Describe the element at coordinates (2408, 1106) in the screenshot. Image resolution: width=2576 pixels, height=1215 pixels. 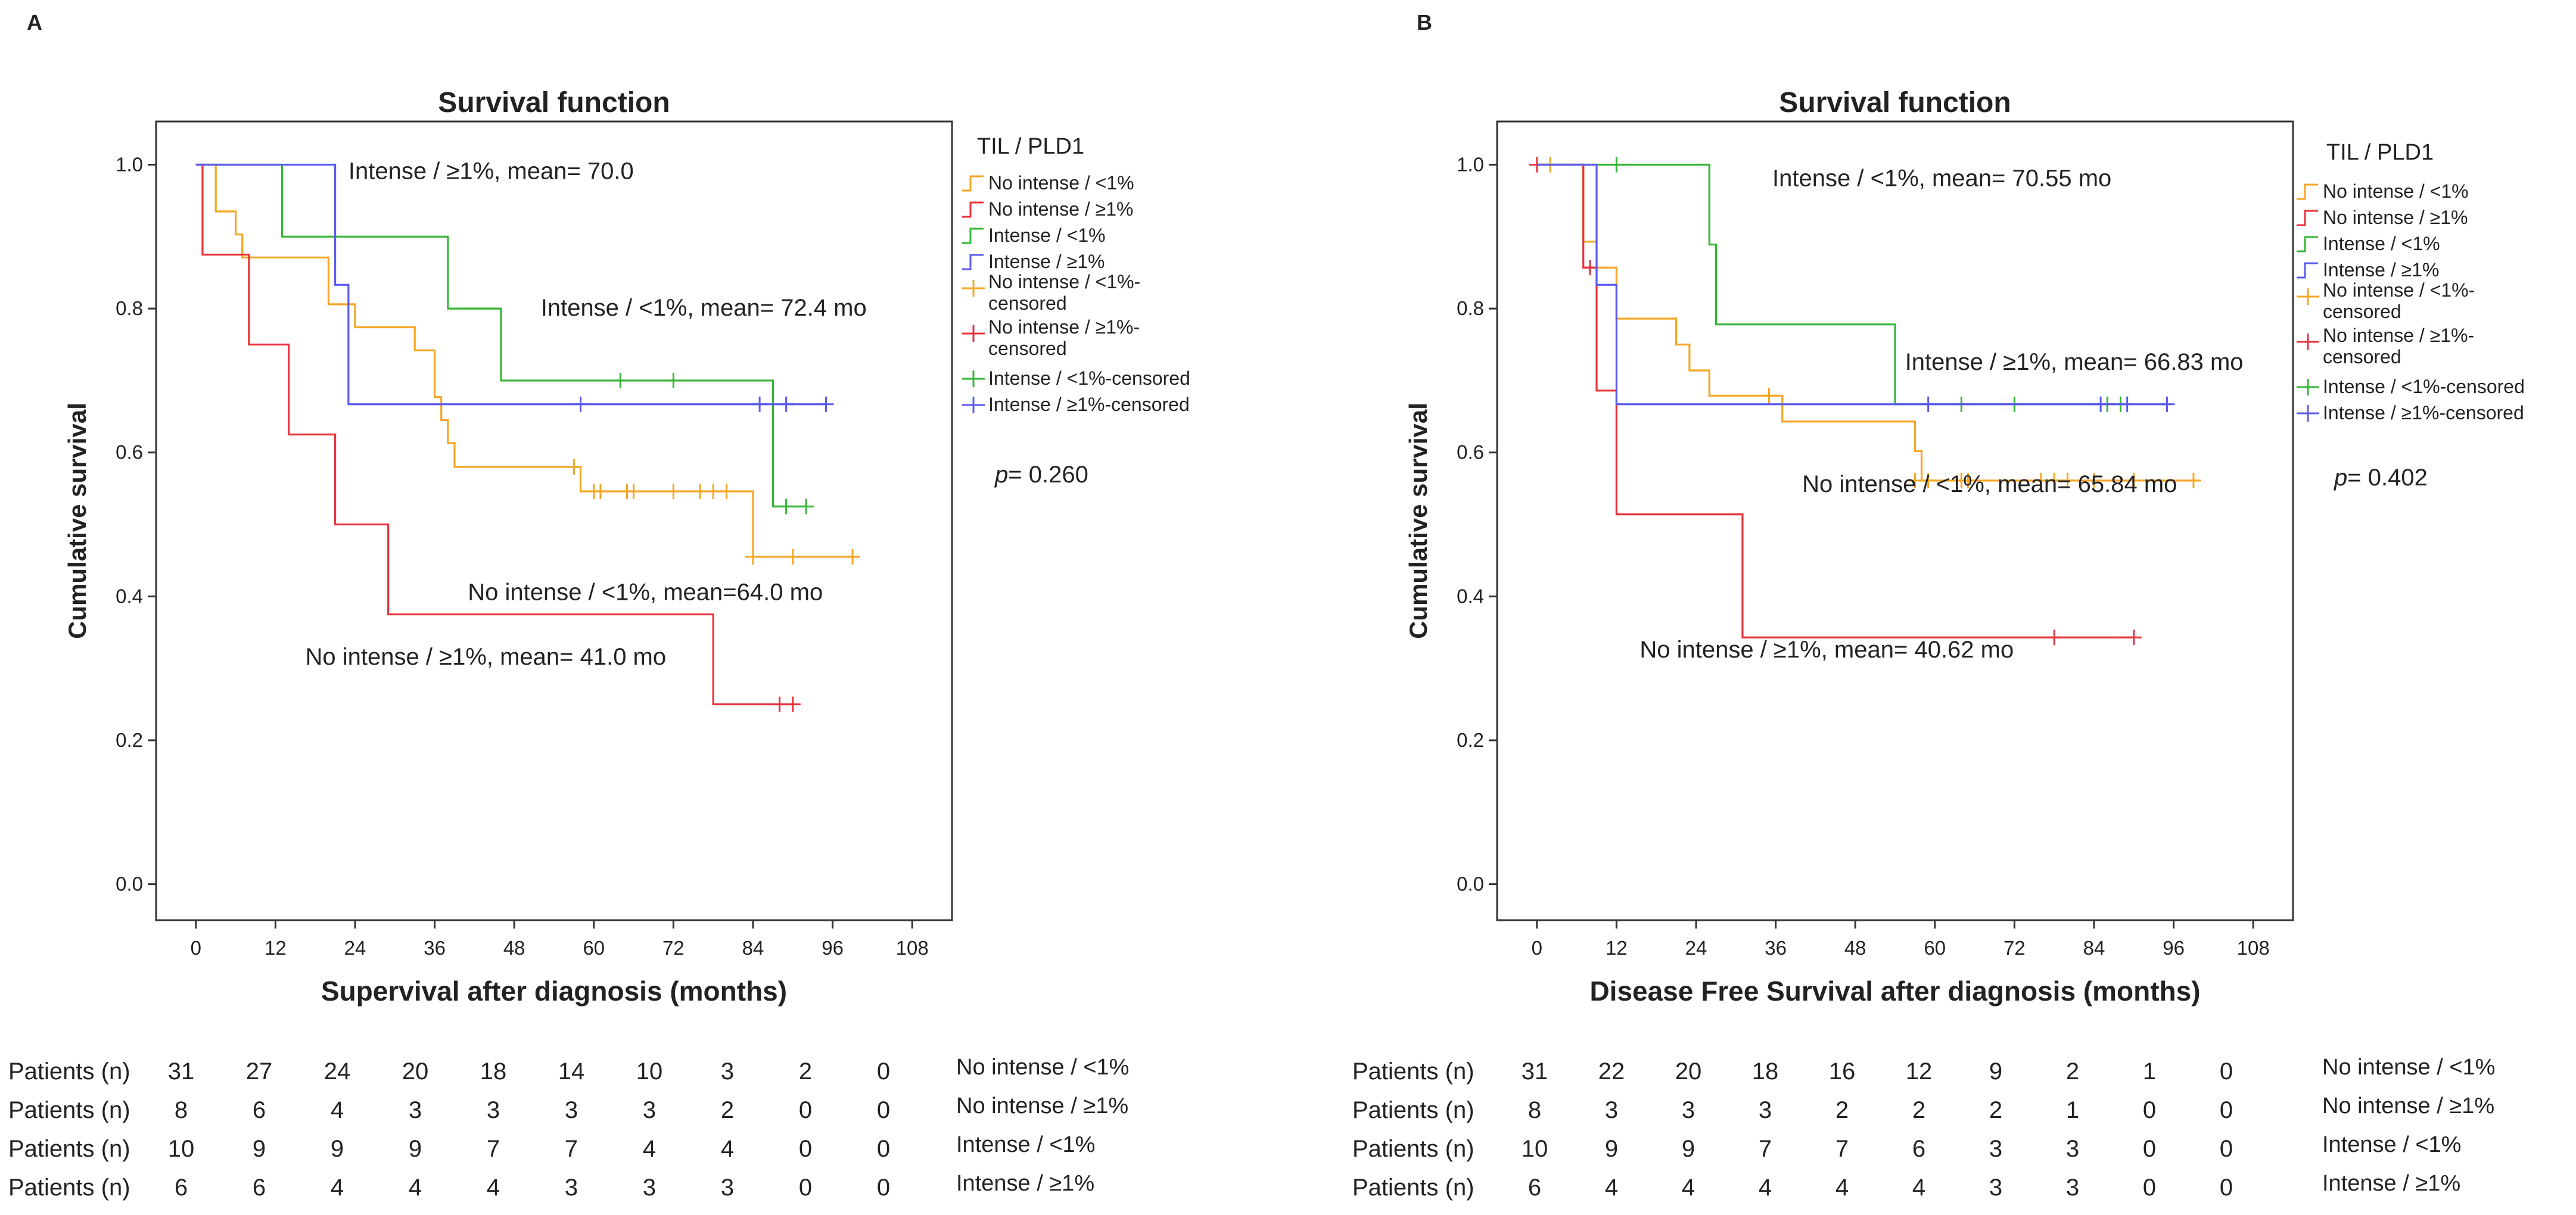
I see `risk-group-name: No intense / ≥1%` at that location.